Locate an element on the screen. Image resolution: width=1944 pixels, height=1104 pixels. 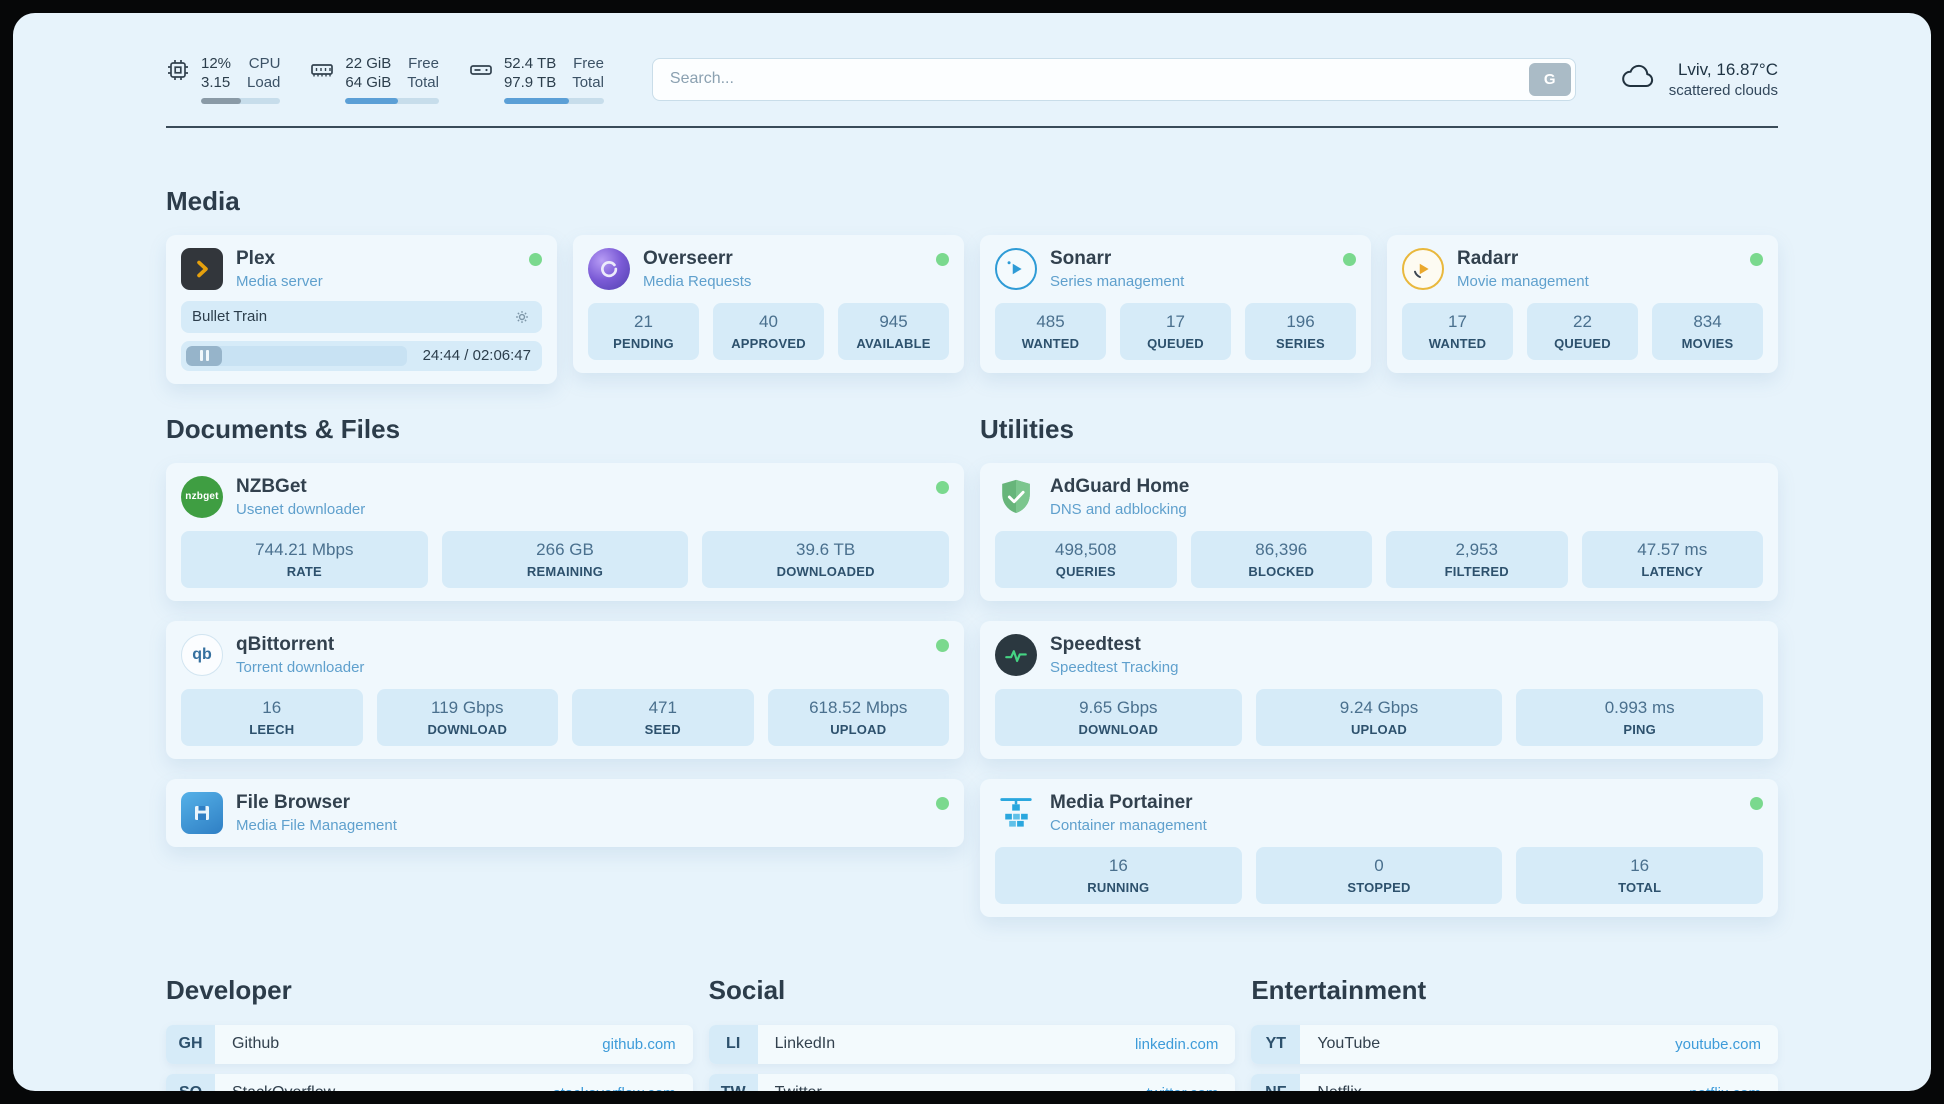
progress-track is located at coordinates (296, 355).